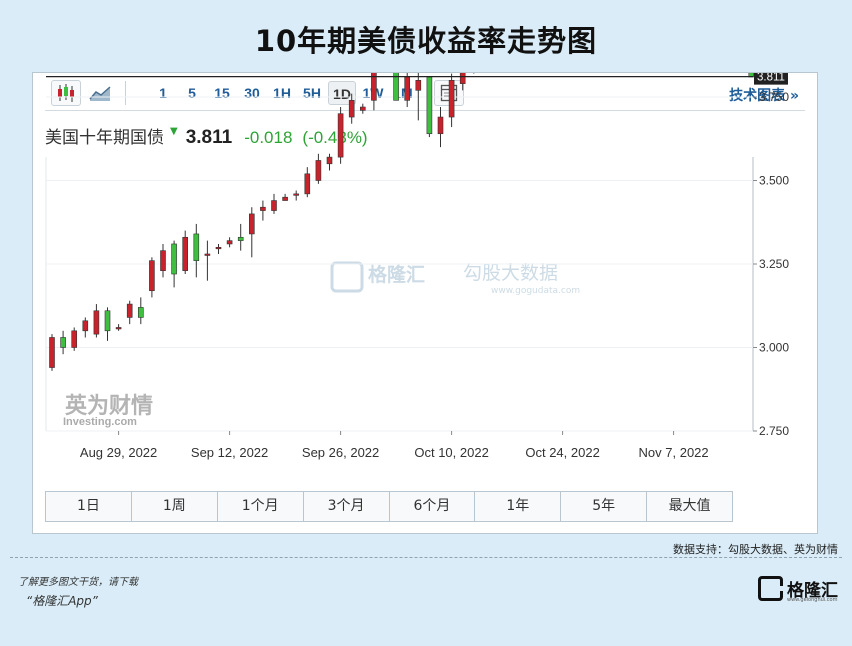 The width and height of the screenshot is (852, 646). What do you see at coordinates (562, 452) in the screenshot?
I see `x-tick-label: Oct 24, 2022` at bounding box center [562, 452].